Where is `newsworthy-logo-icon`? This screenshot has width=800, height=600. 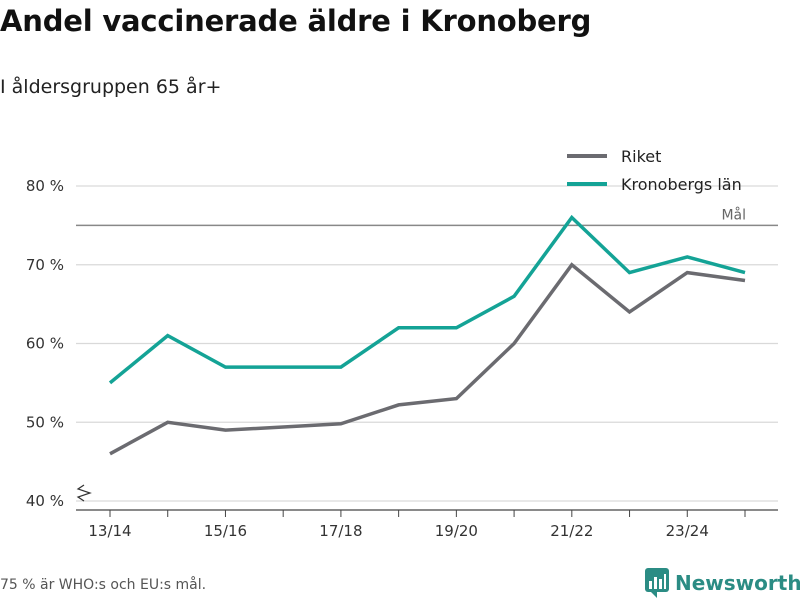
newsworthy-logo-icon is located at coordinates (657, 583).